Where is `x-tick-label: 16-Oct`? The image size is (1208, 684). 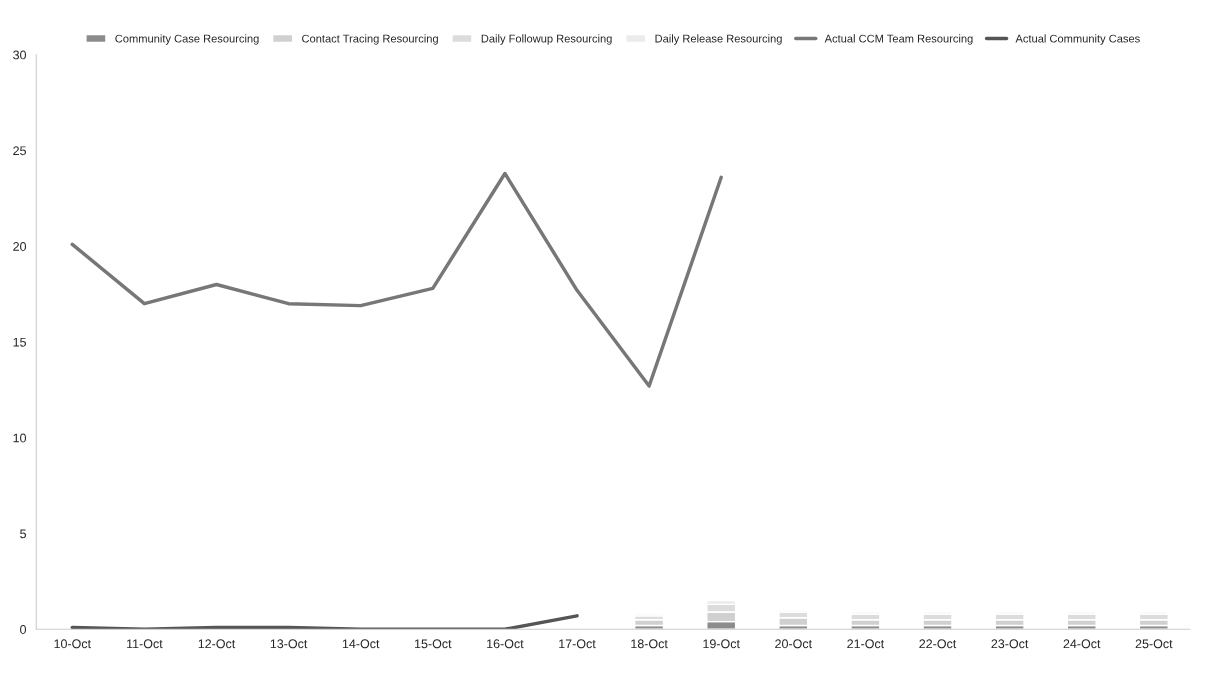 x-tick-label: 16-Oct is located at coordinates (505, 644).